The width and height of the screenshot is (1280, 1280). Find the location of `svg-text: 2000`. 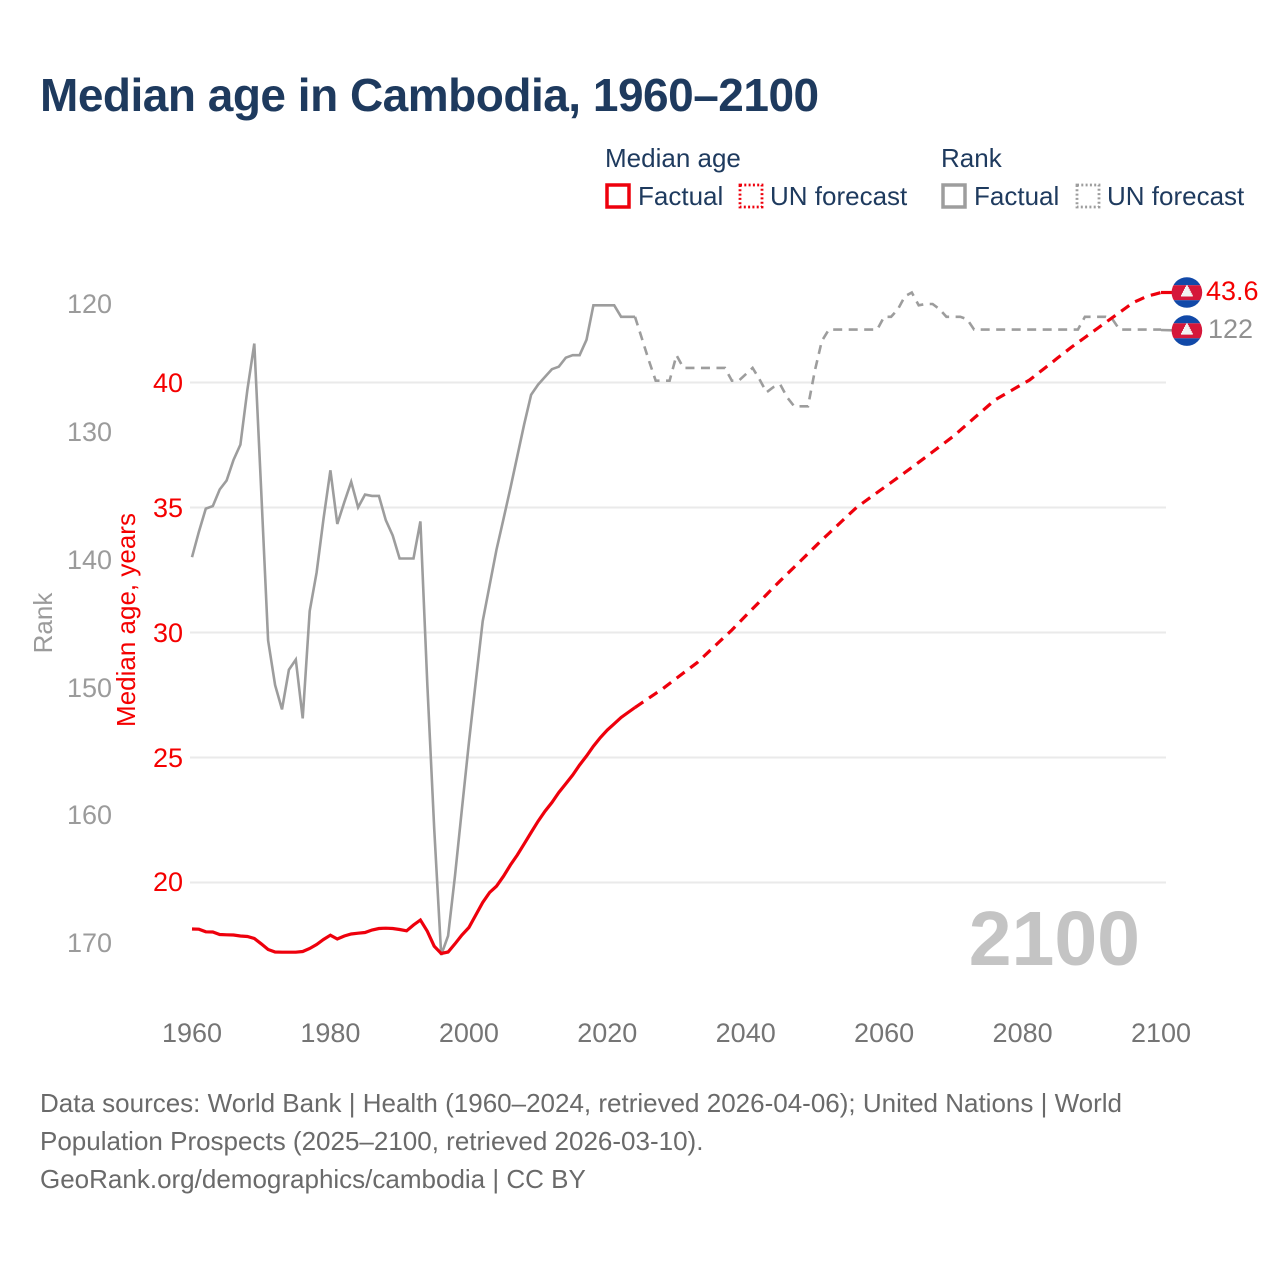

svg-text: 2000 is located at coordinates (469, 1033).